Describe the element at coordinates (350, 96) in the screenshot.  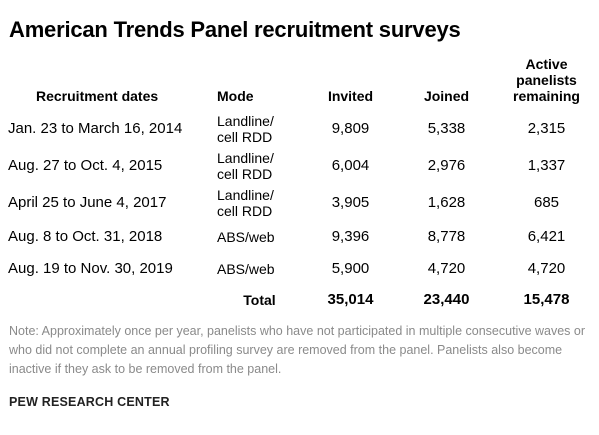
I see `column-header-invited: Invited` at that location.